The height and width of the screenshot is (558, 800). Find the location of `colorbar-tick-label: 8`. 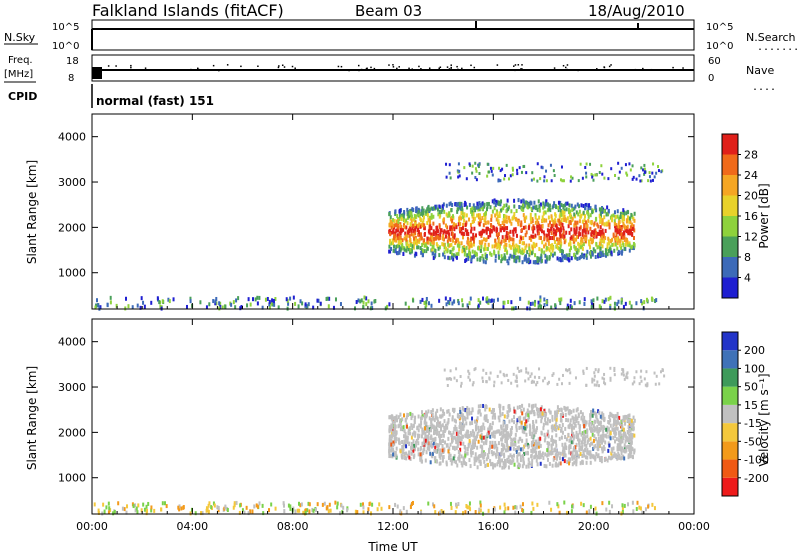

colorbar-tick-label: 8 is located at coordinates (747, 257).